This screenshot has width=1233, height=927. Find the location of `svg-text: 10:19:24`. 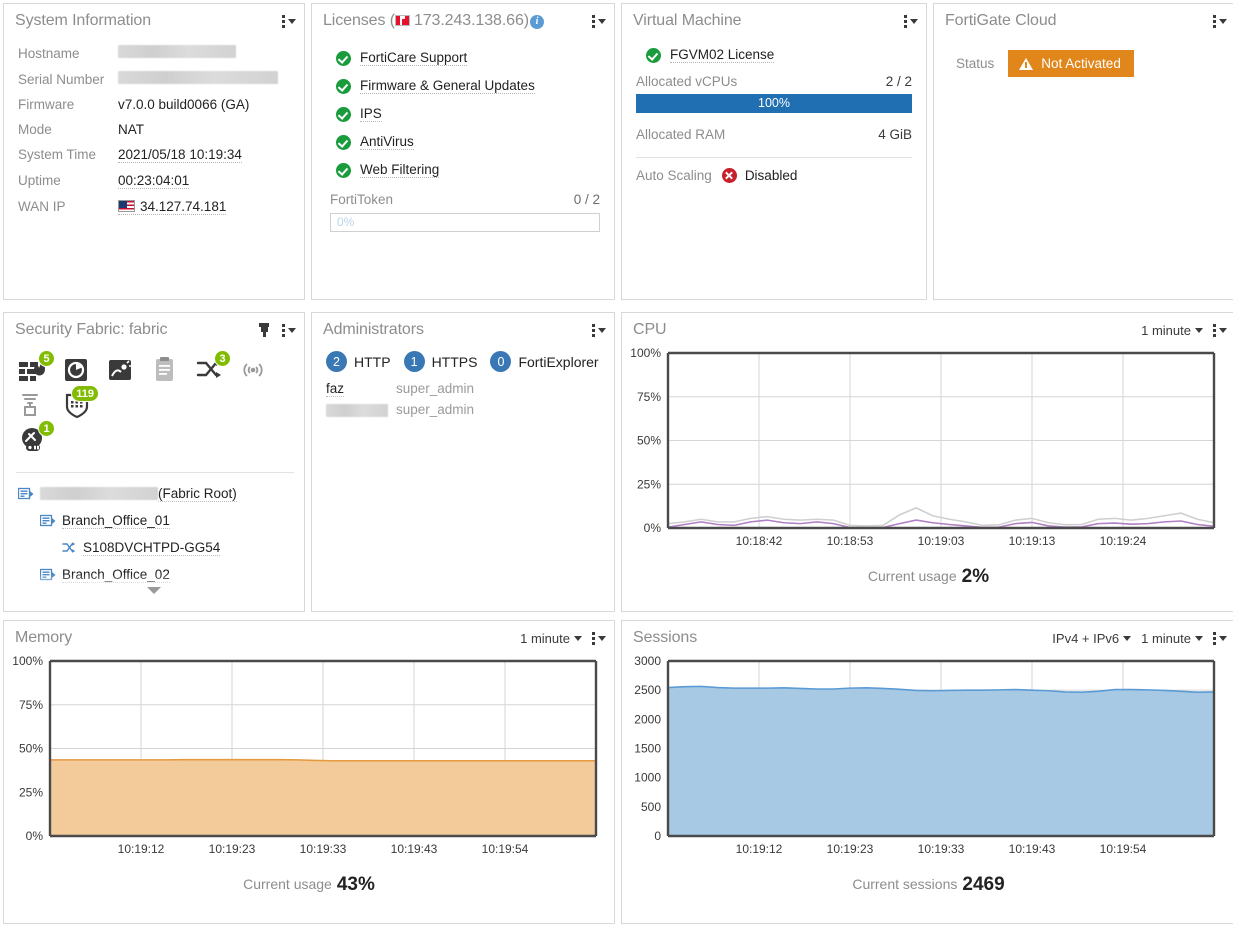

svg-text: 10:19:24 is located at coordinates (1123, 541).